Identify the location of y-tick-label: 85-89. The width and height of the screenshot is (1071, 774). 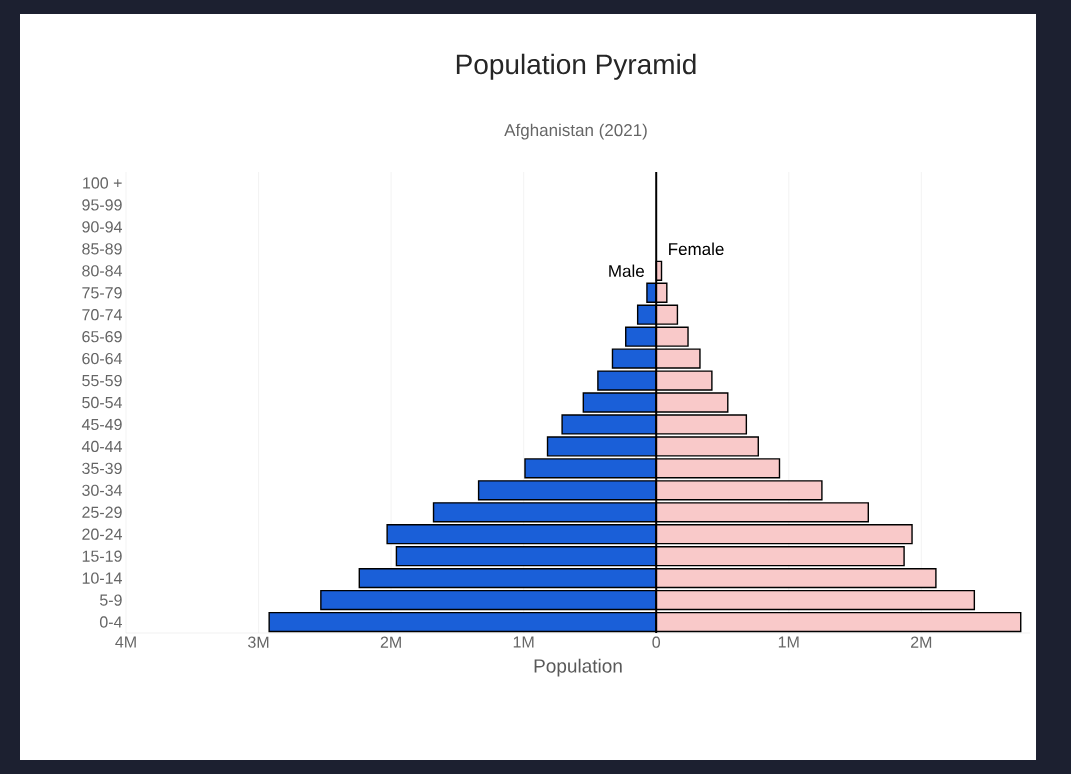
(102, 249).